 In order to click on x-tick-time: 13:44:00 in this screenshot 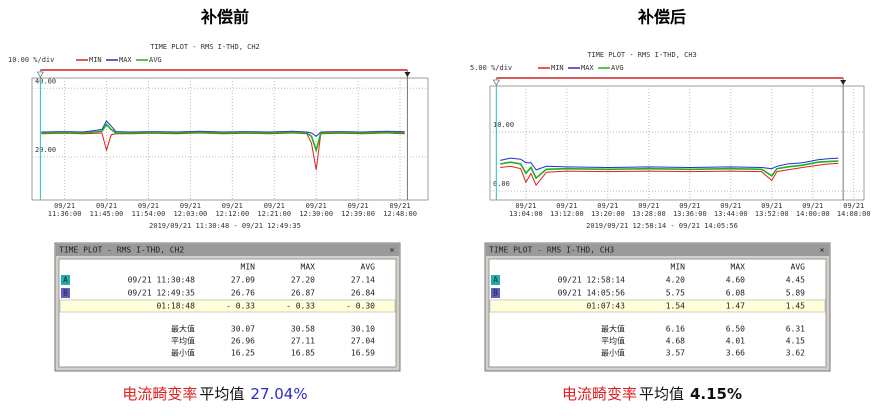, I will do `click(731, 214)`.